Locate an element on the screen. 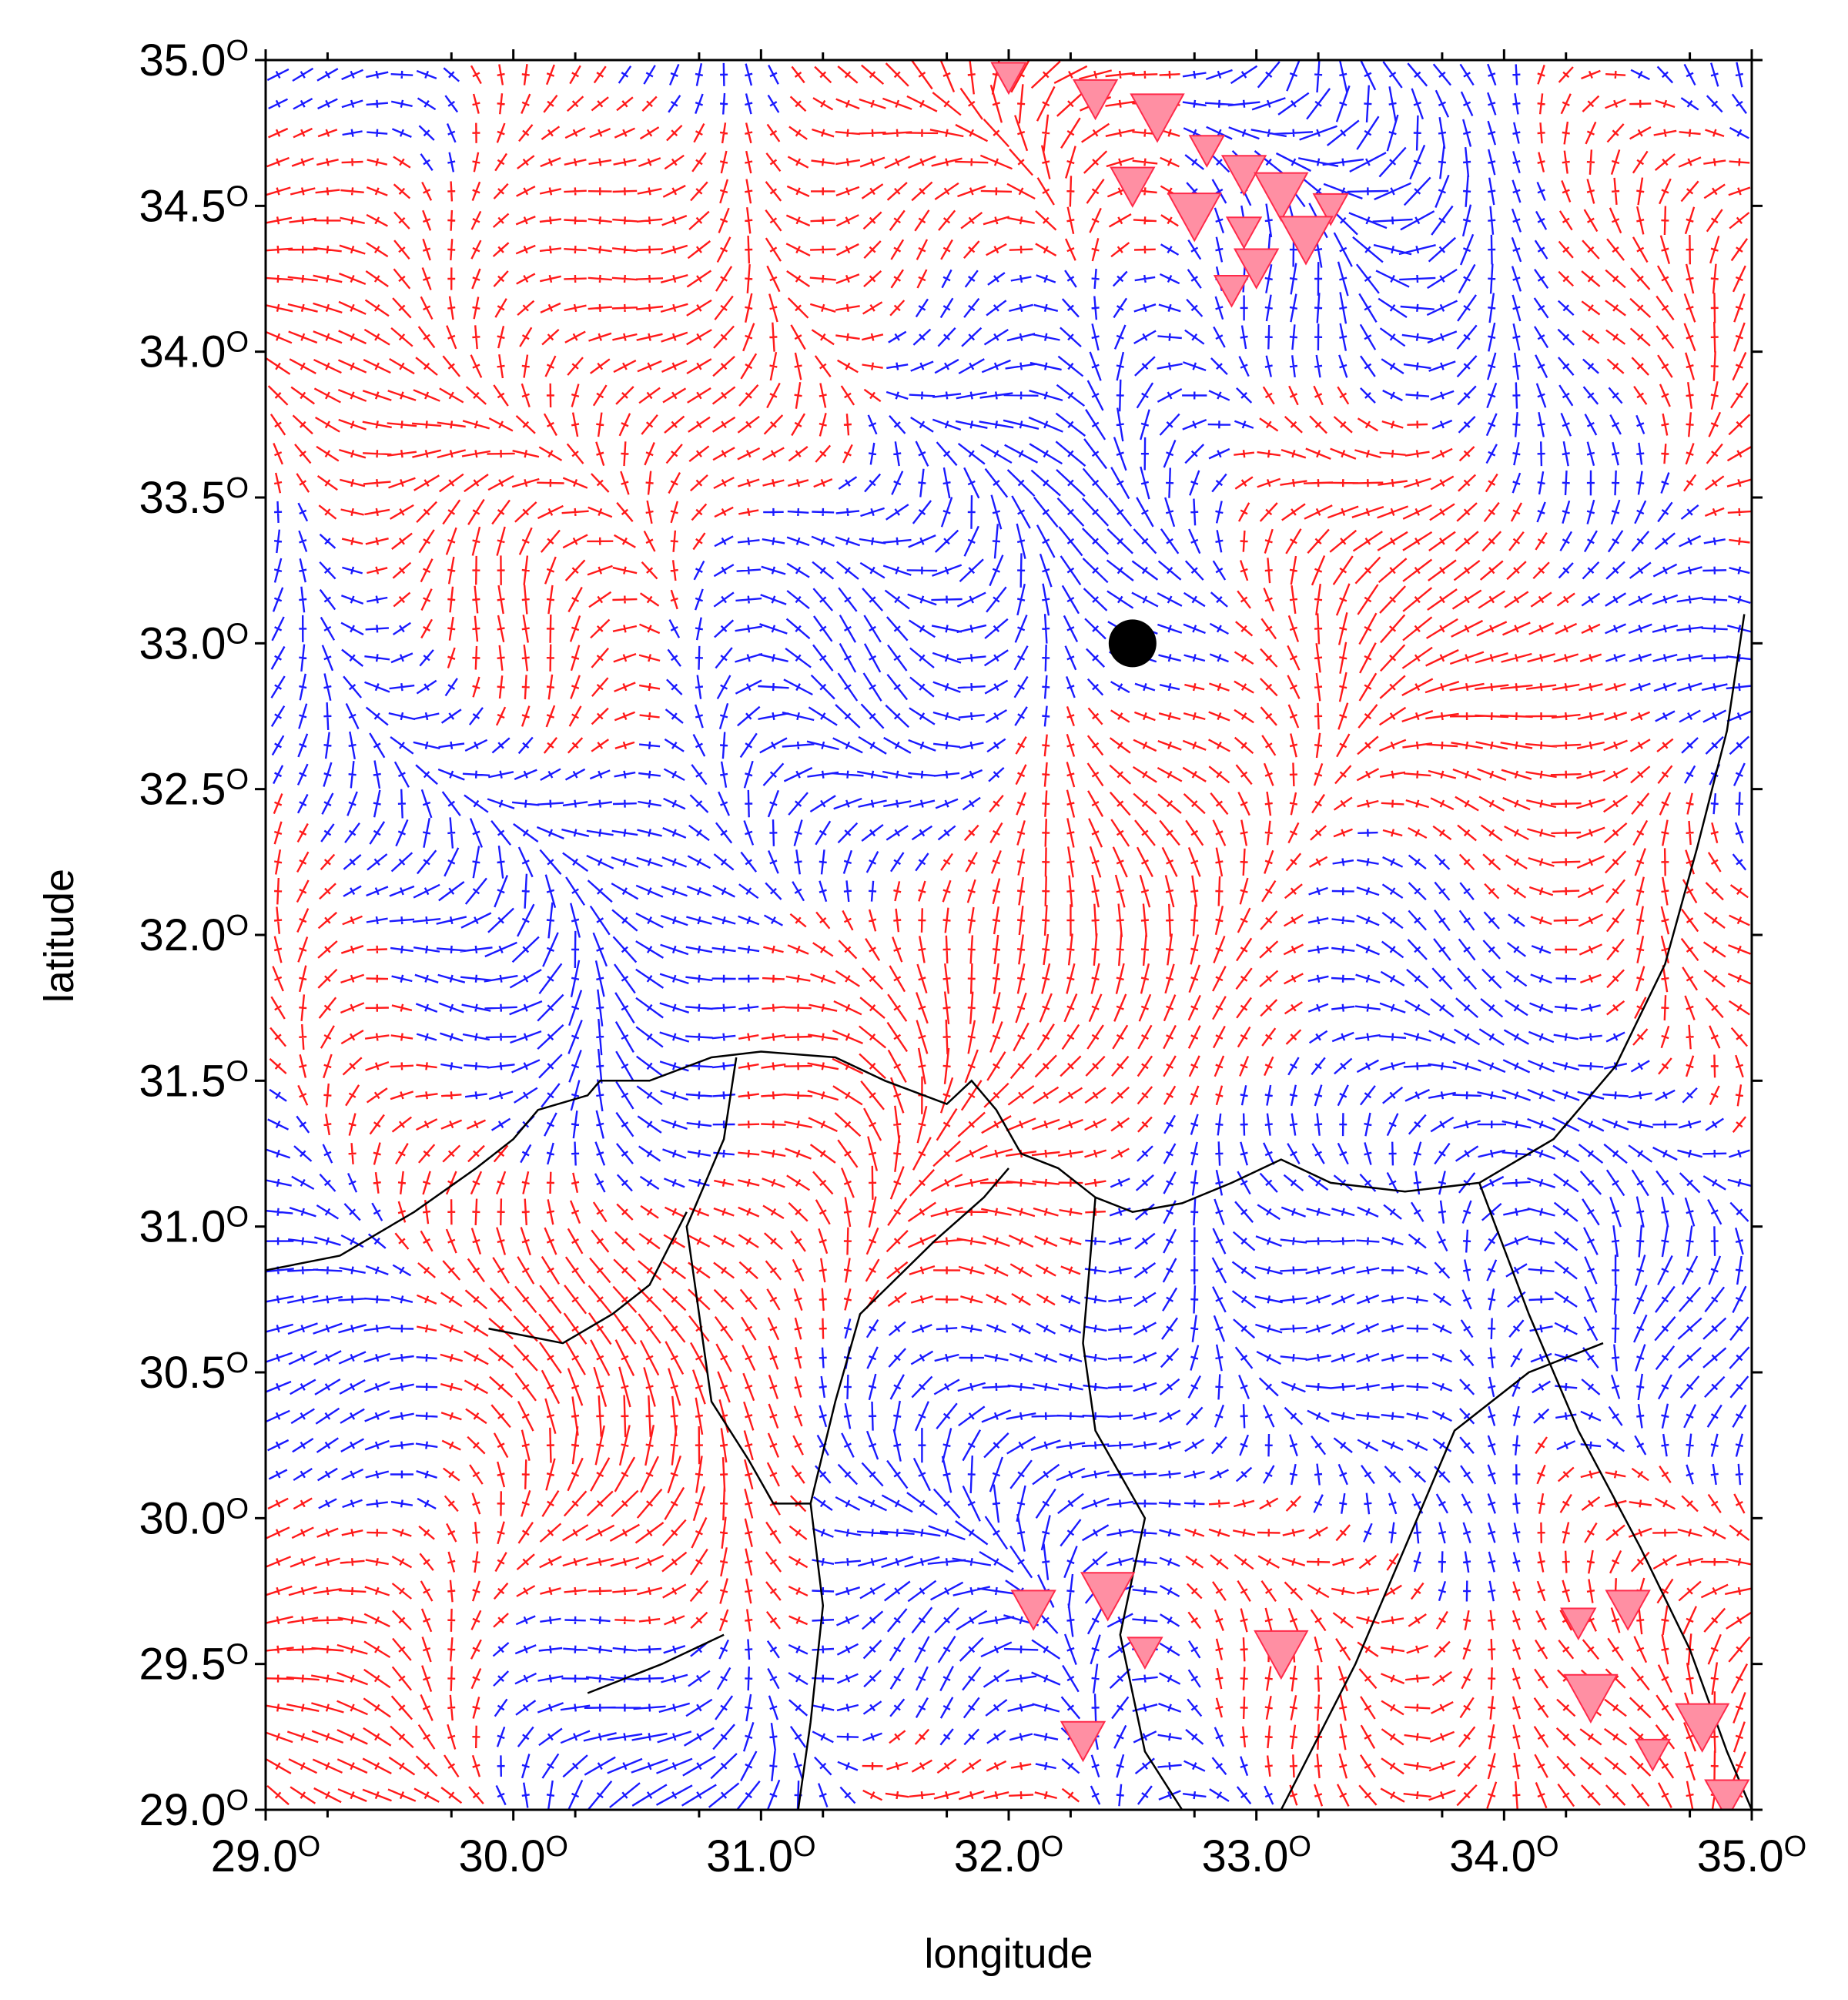 This screenshot has width=1848, height=2000. station-marker is located at coordinates (1132, 643).